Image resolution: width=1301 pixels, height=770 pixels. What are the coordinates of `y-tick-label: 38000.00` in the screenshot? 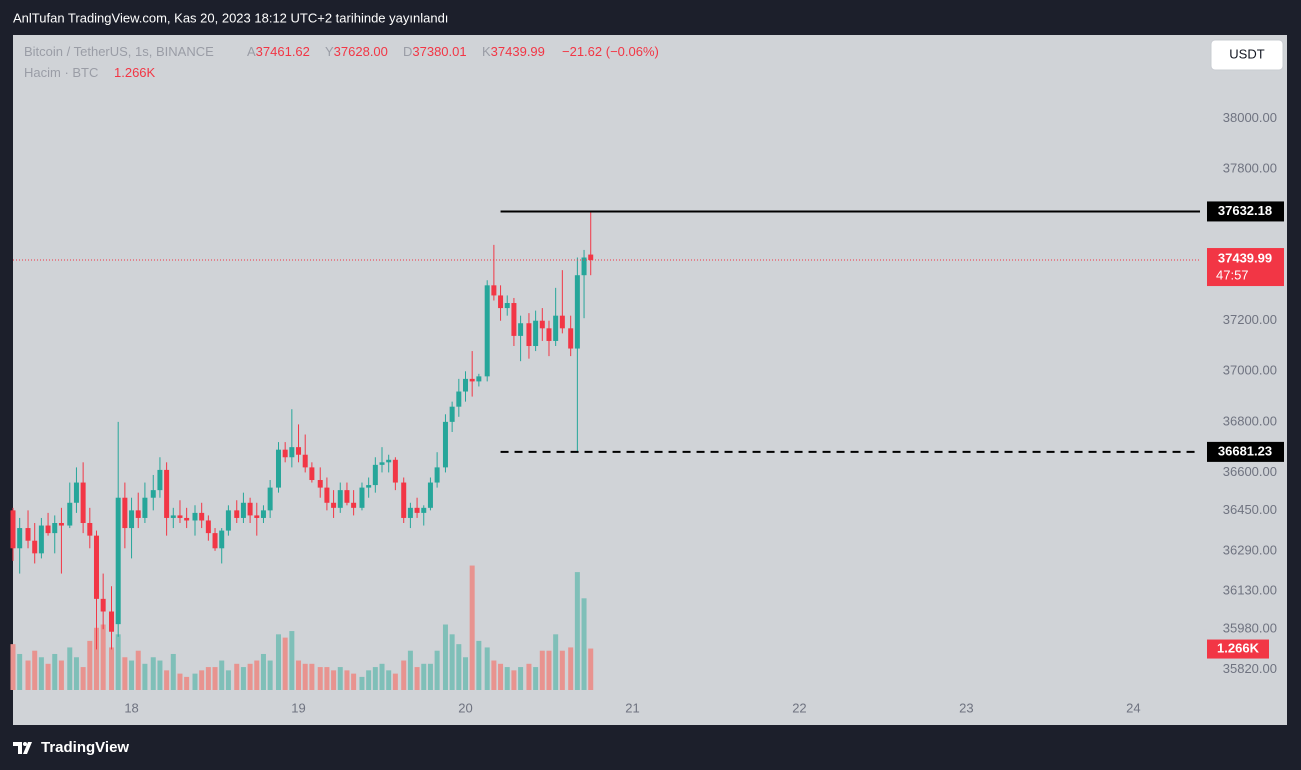 It's located at (1250, 117).